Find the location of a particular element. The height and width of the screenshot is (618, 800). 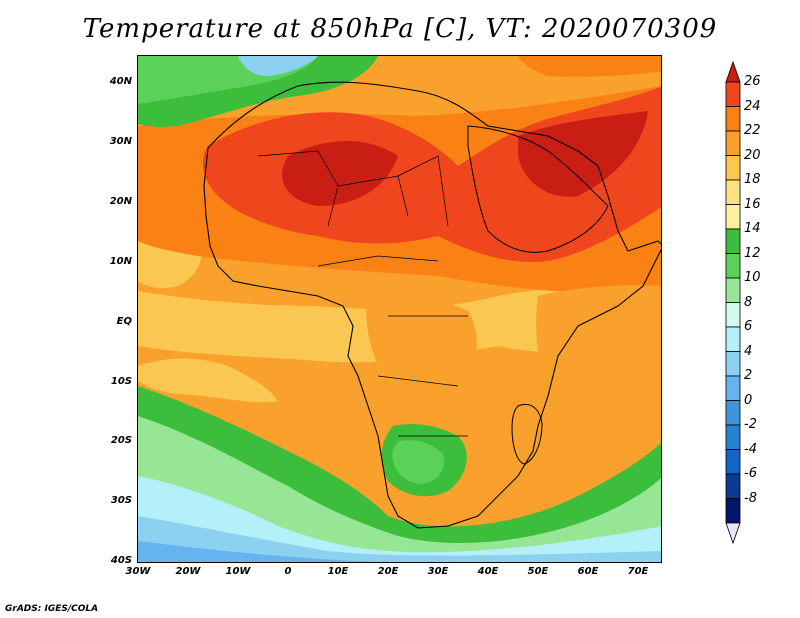

lon-tick-label: 10E is located at coordinates (338, 571).